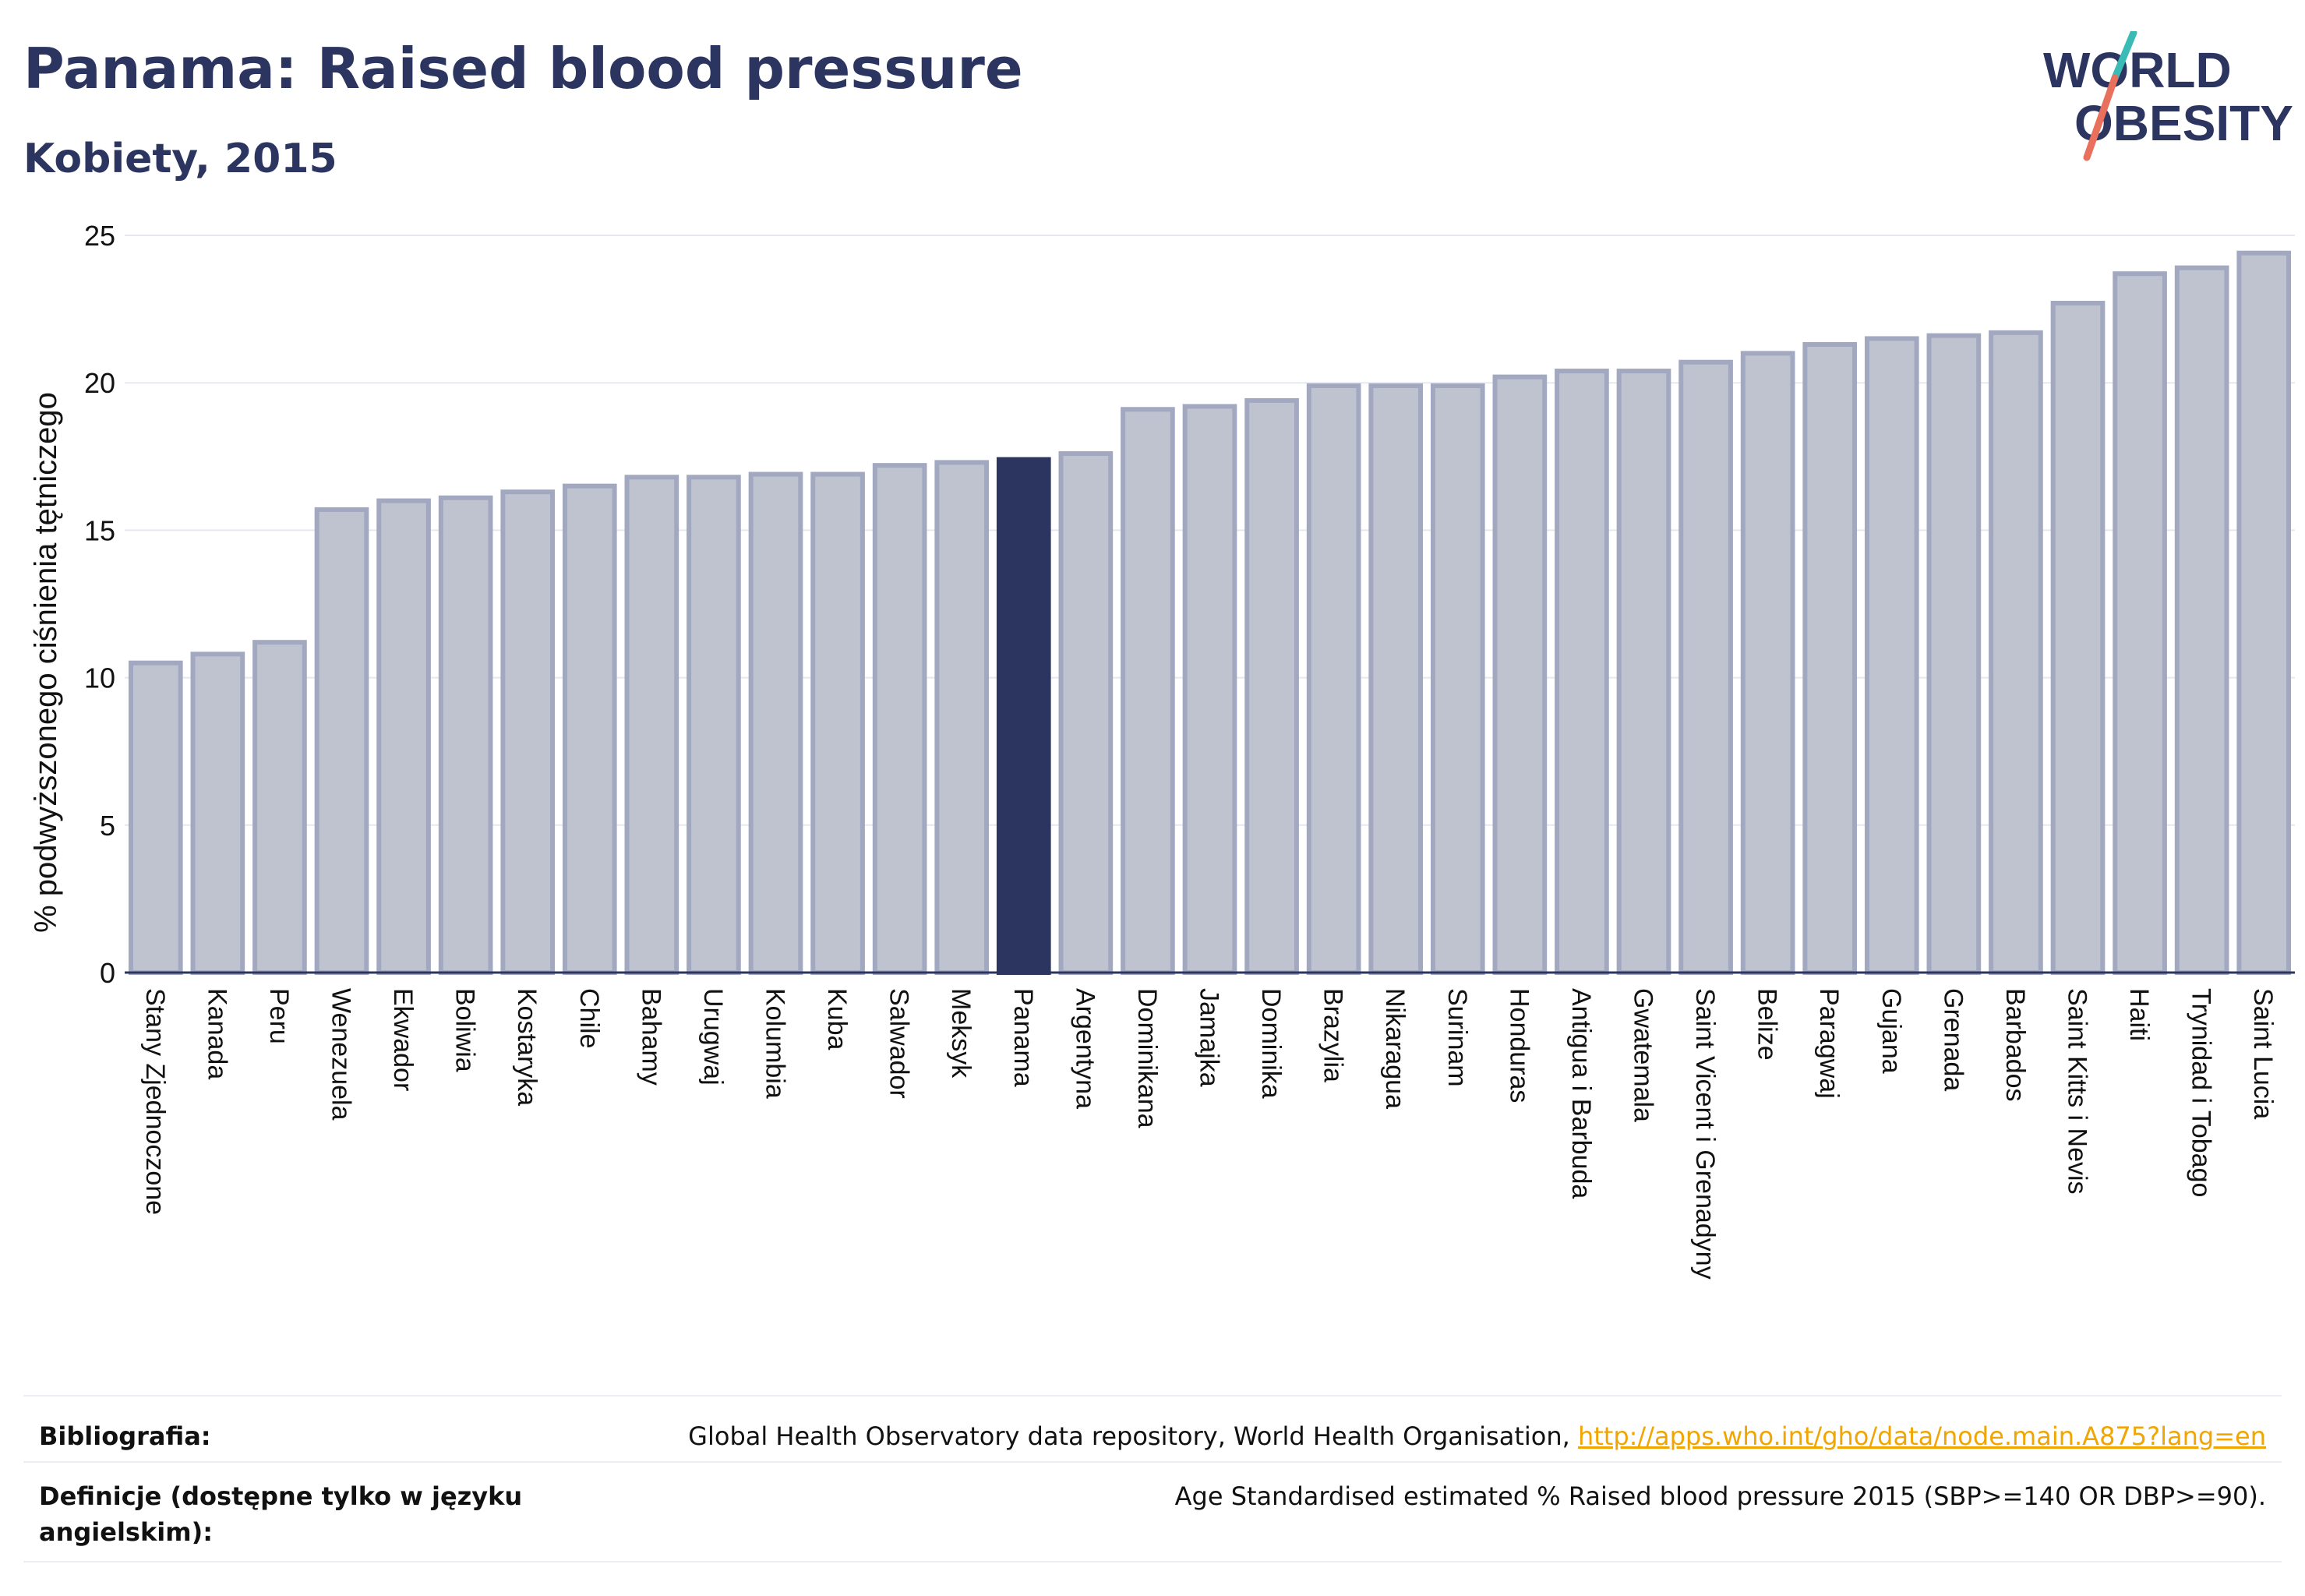  What do you see at coordinates (217, 813) in the screenshot?
I see `bar-kanada` at bounding box center [217, 813].